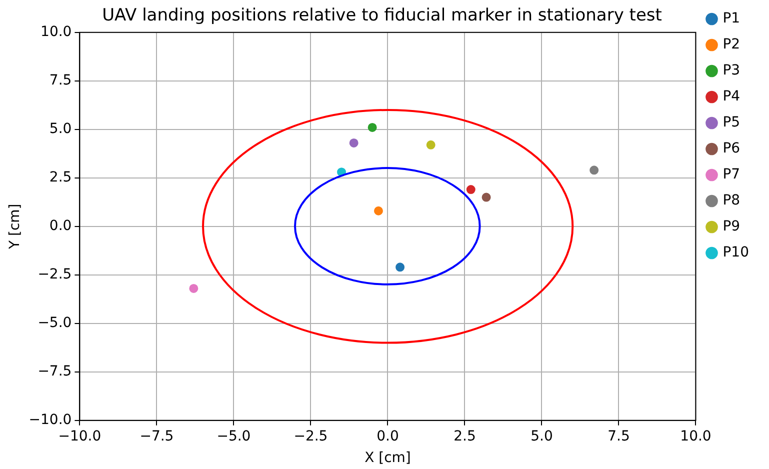  What do you see at coordinates (60, 178) in the screenshot?
I see `y-tick-label: 2.5` at bounding box center [60, 178].